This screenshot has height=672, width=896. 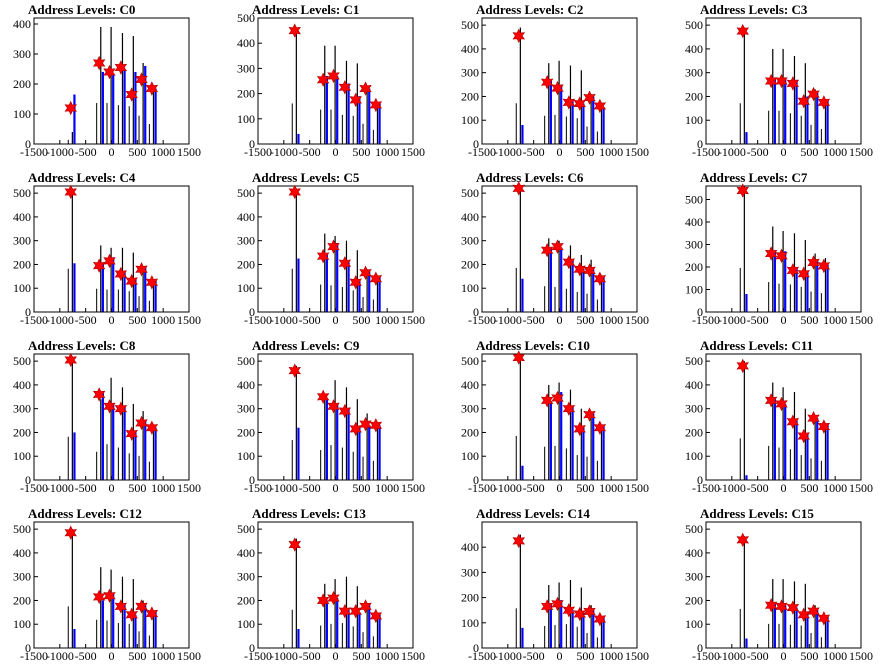 I want to click on y-tick-label: 0, so click(x=700, y=312).